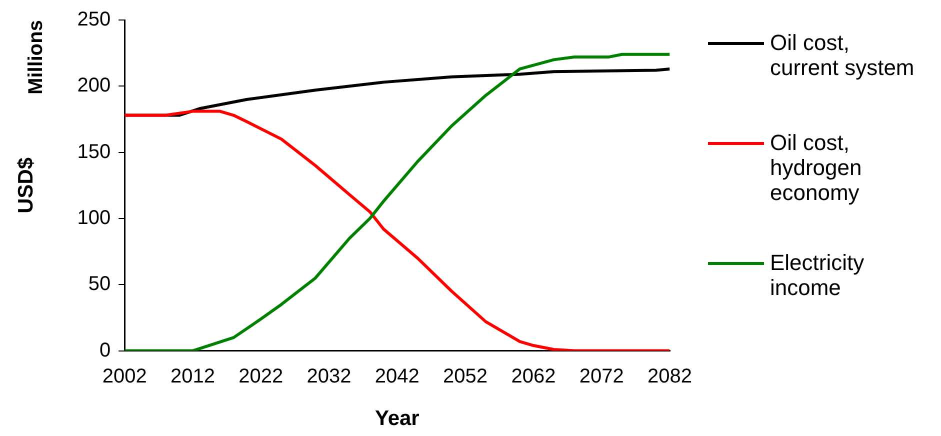 This screenshot has height=436, width=941. What do you see at coordinates (329, 376) in the screenshot?
I see `x-tick-label: 2032` at bounding box center [329, 376].